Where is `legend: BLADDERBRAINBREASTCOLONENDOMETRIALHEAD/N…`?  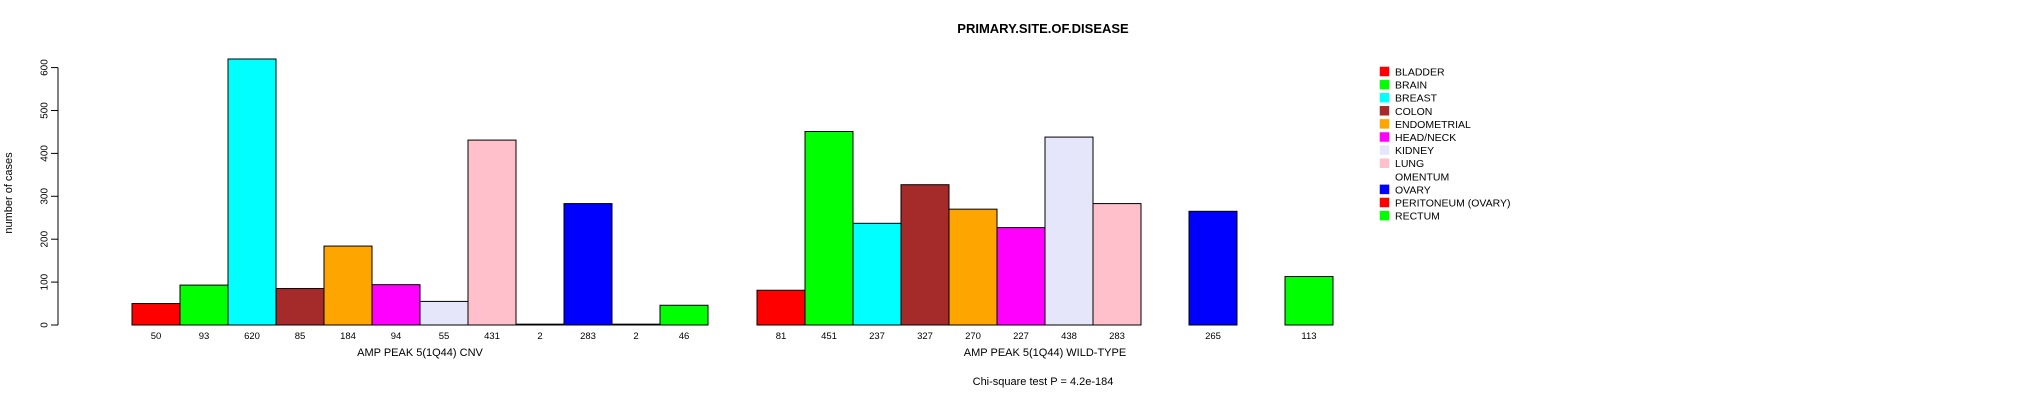 legend: BLADDERBRAINBREASTCOLONENDOMETRIALHEAD/N… is located at coordinates (1445, 144).